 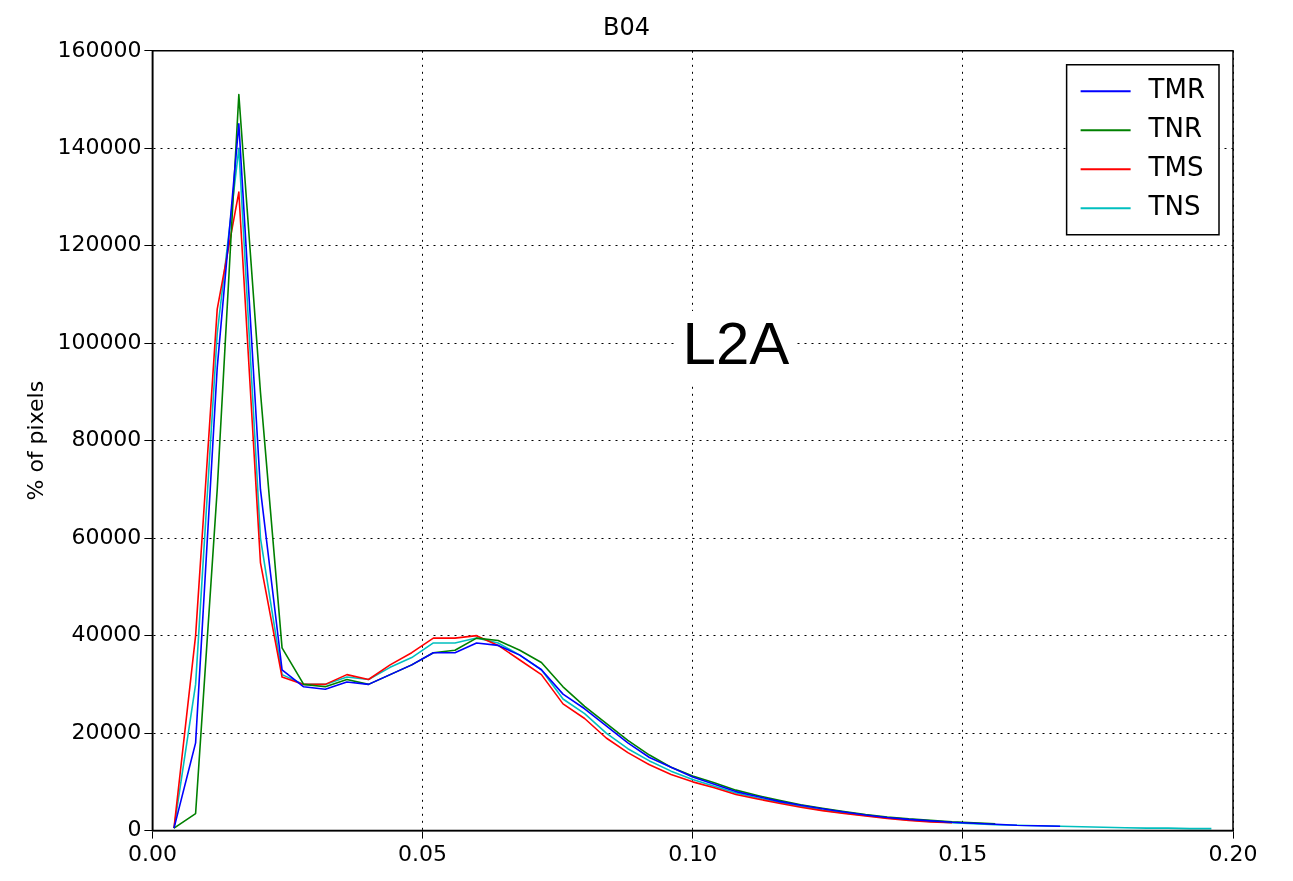 I want to click on x-tick-label: 0.05, so click(x=423, y=853).